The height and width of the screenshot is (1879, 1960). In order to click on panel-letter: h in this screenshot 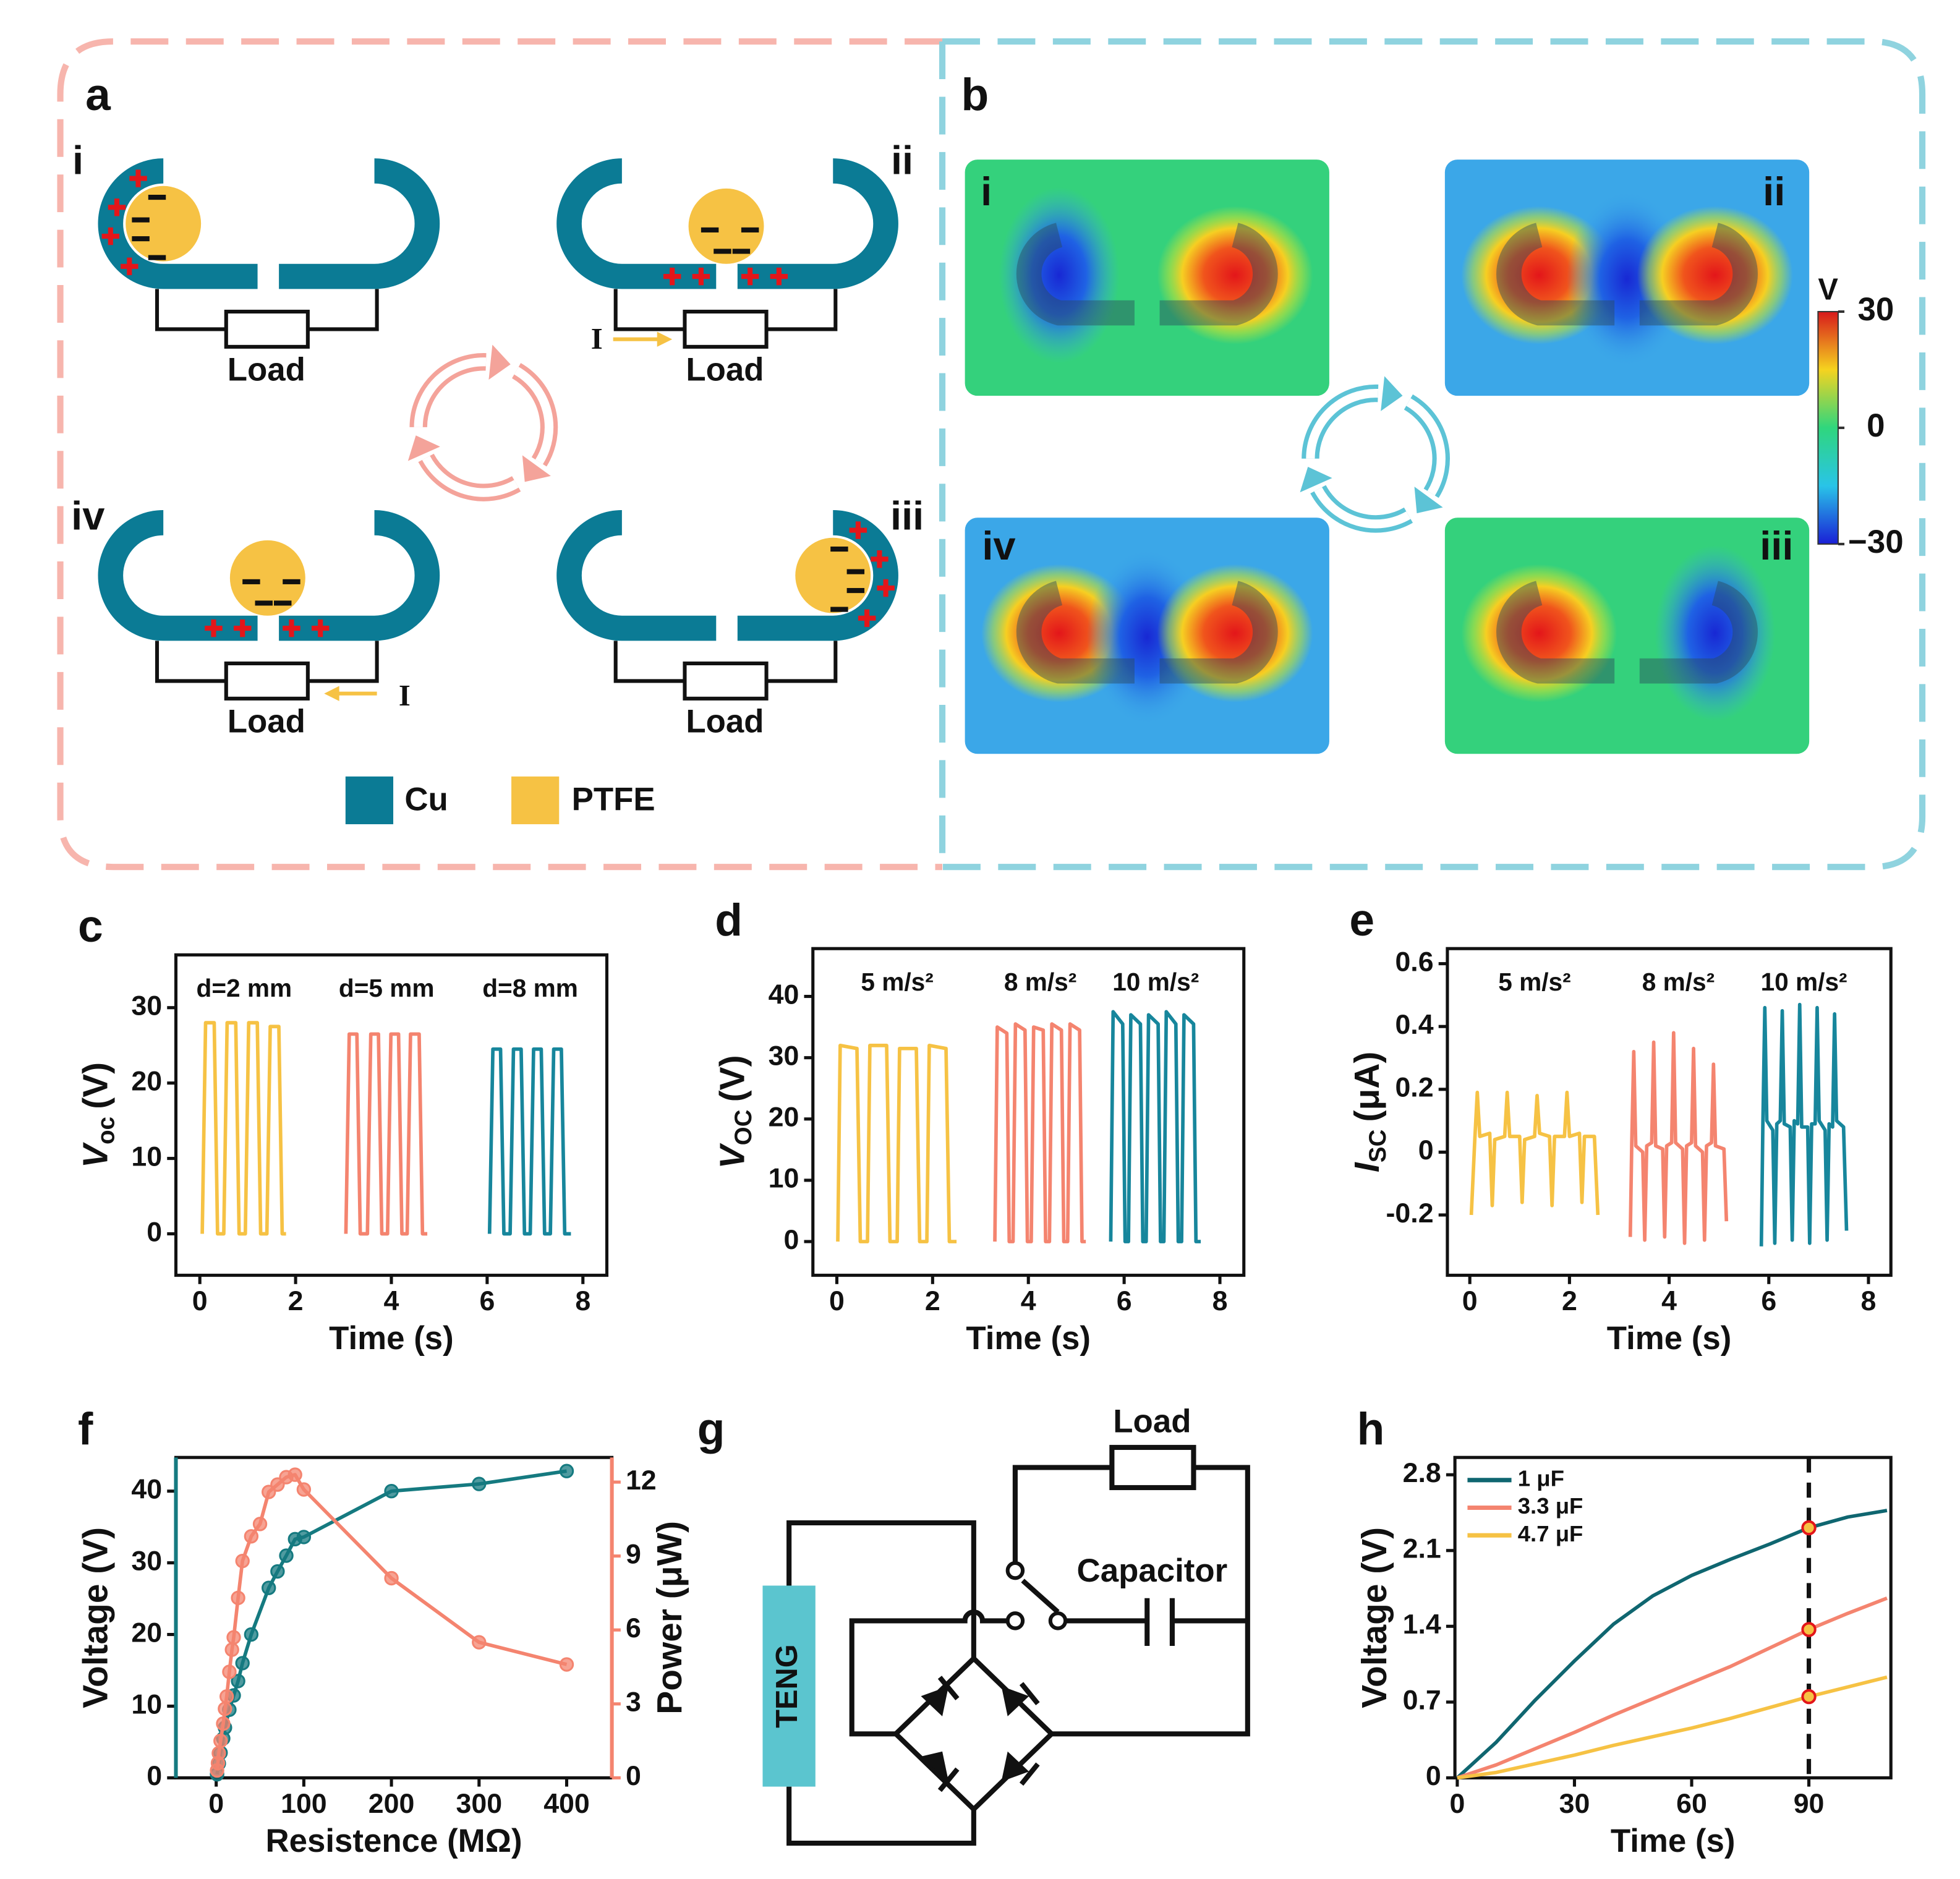, I will do `click(1371, 1429)`.